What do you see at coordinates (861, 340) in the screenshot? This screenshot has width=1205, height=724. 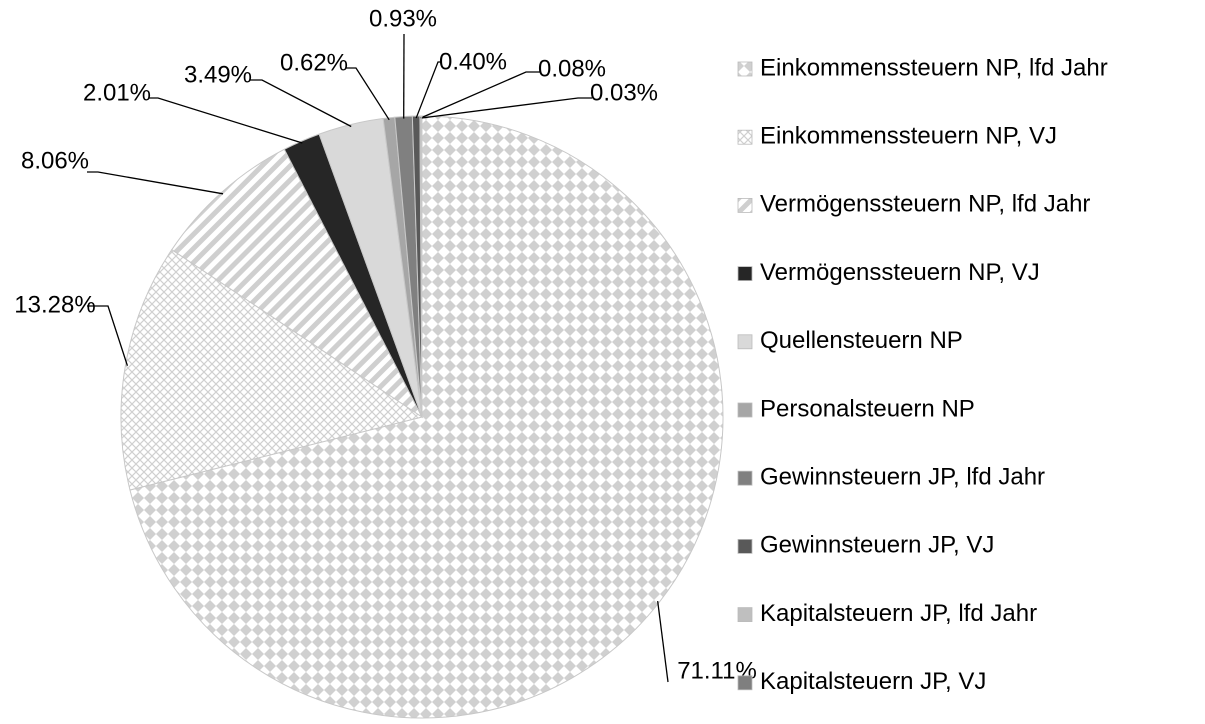 I see `legend-label: Quellensteuern NP` at bounding box center [861, 340].